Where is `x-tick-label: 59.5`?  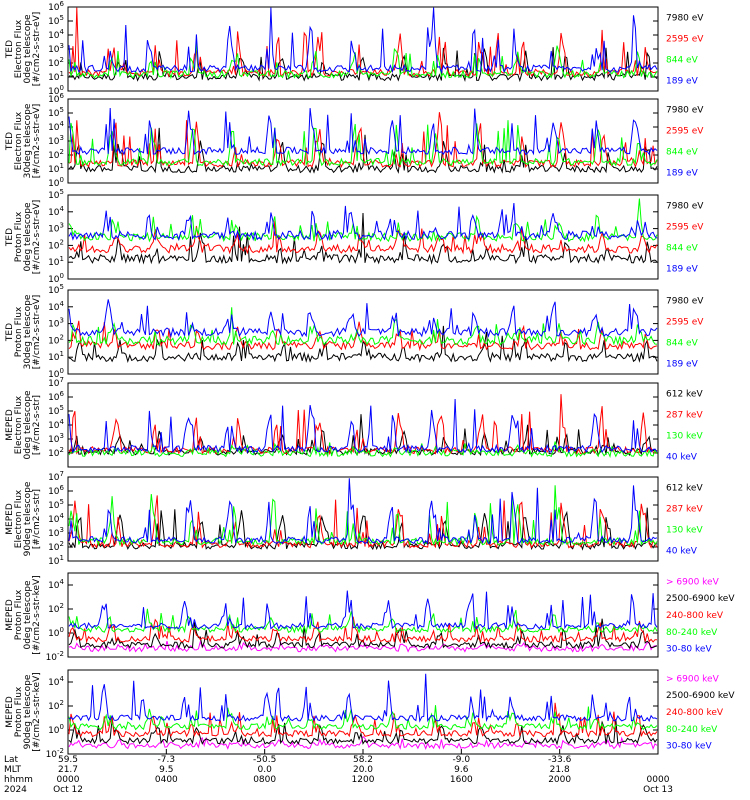 x-tick-label: 59.5 is located at coordinates (68, 760).